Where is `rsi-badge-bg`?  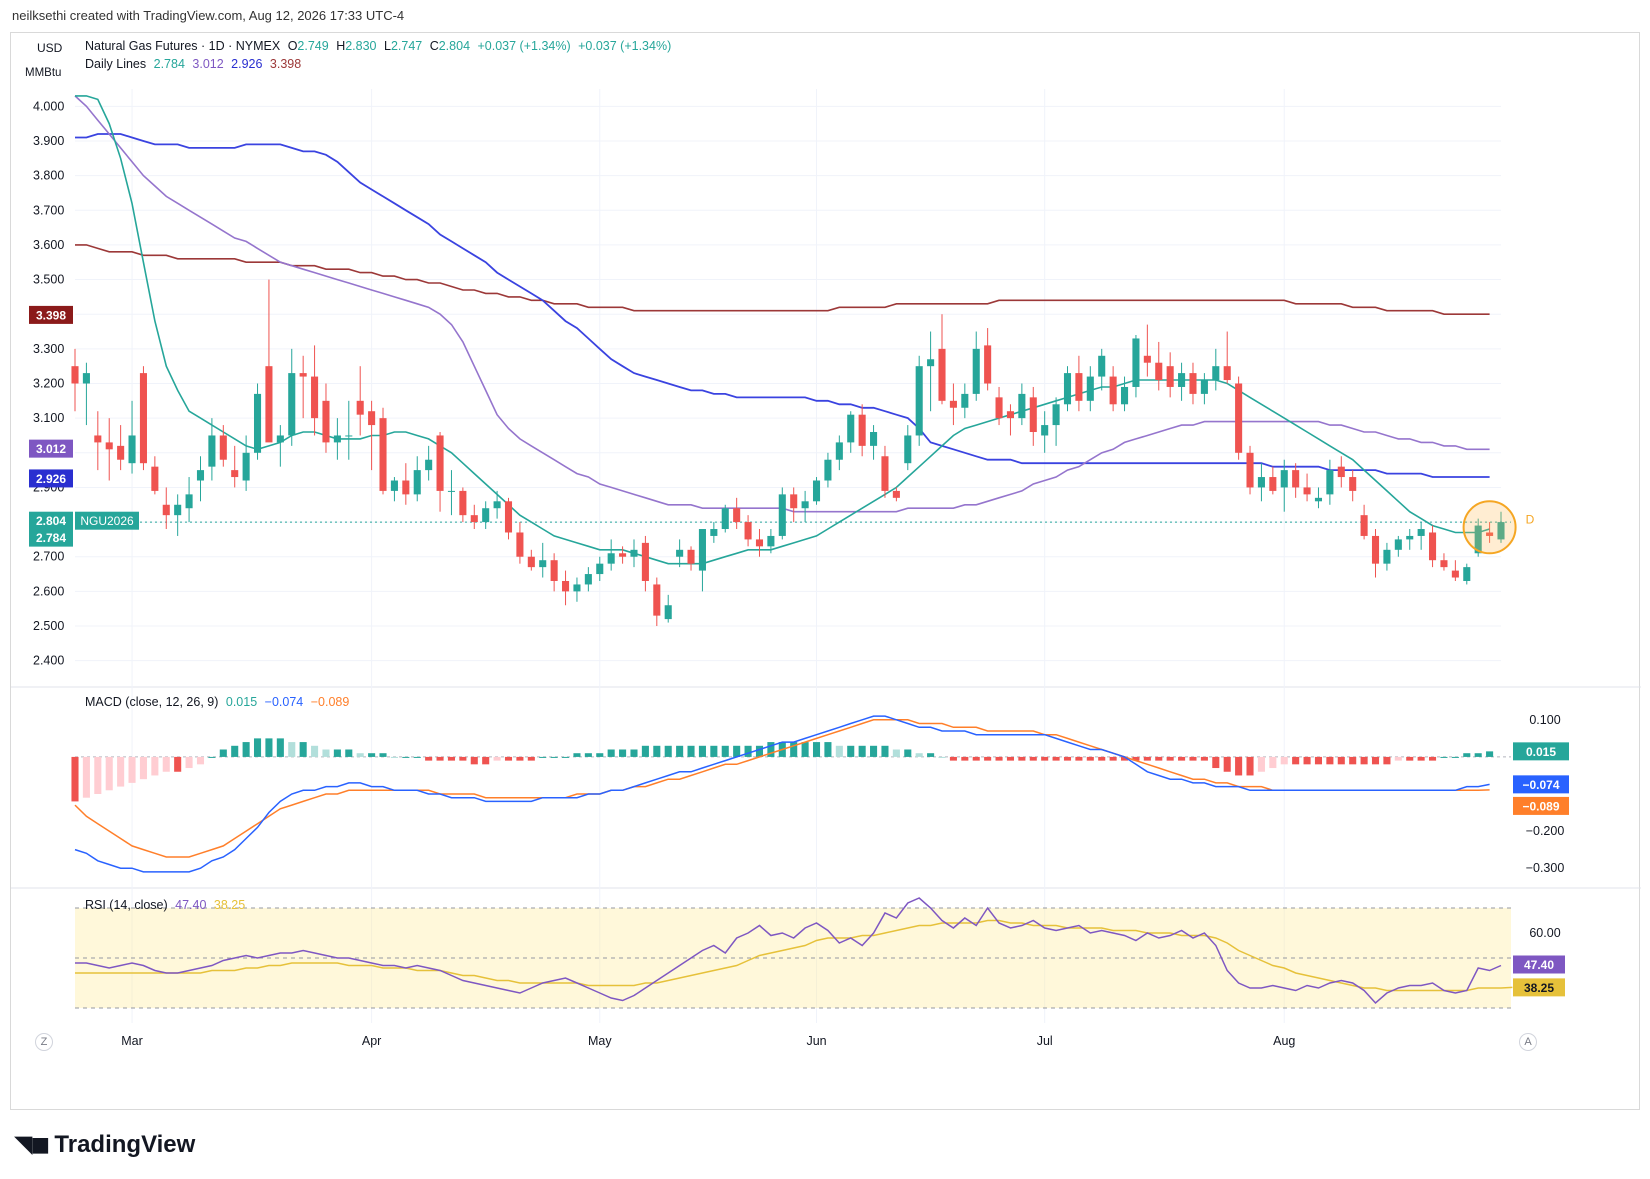 rsi-badge-bg is located at coordinates (1539, 964).